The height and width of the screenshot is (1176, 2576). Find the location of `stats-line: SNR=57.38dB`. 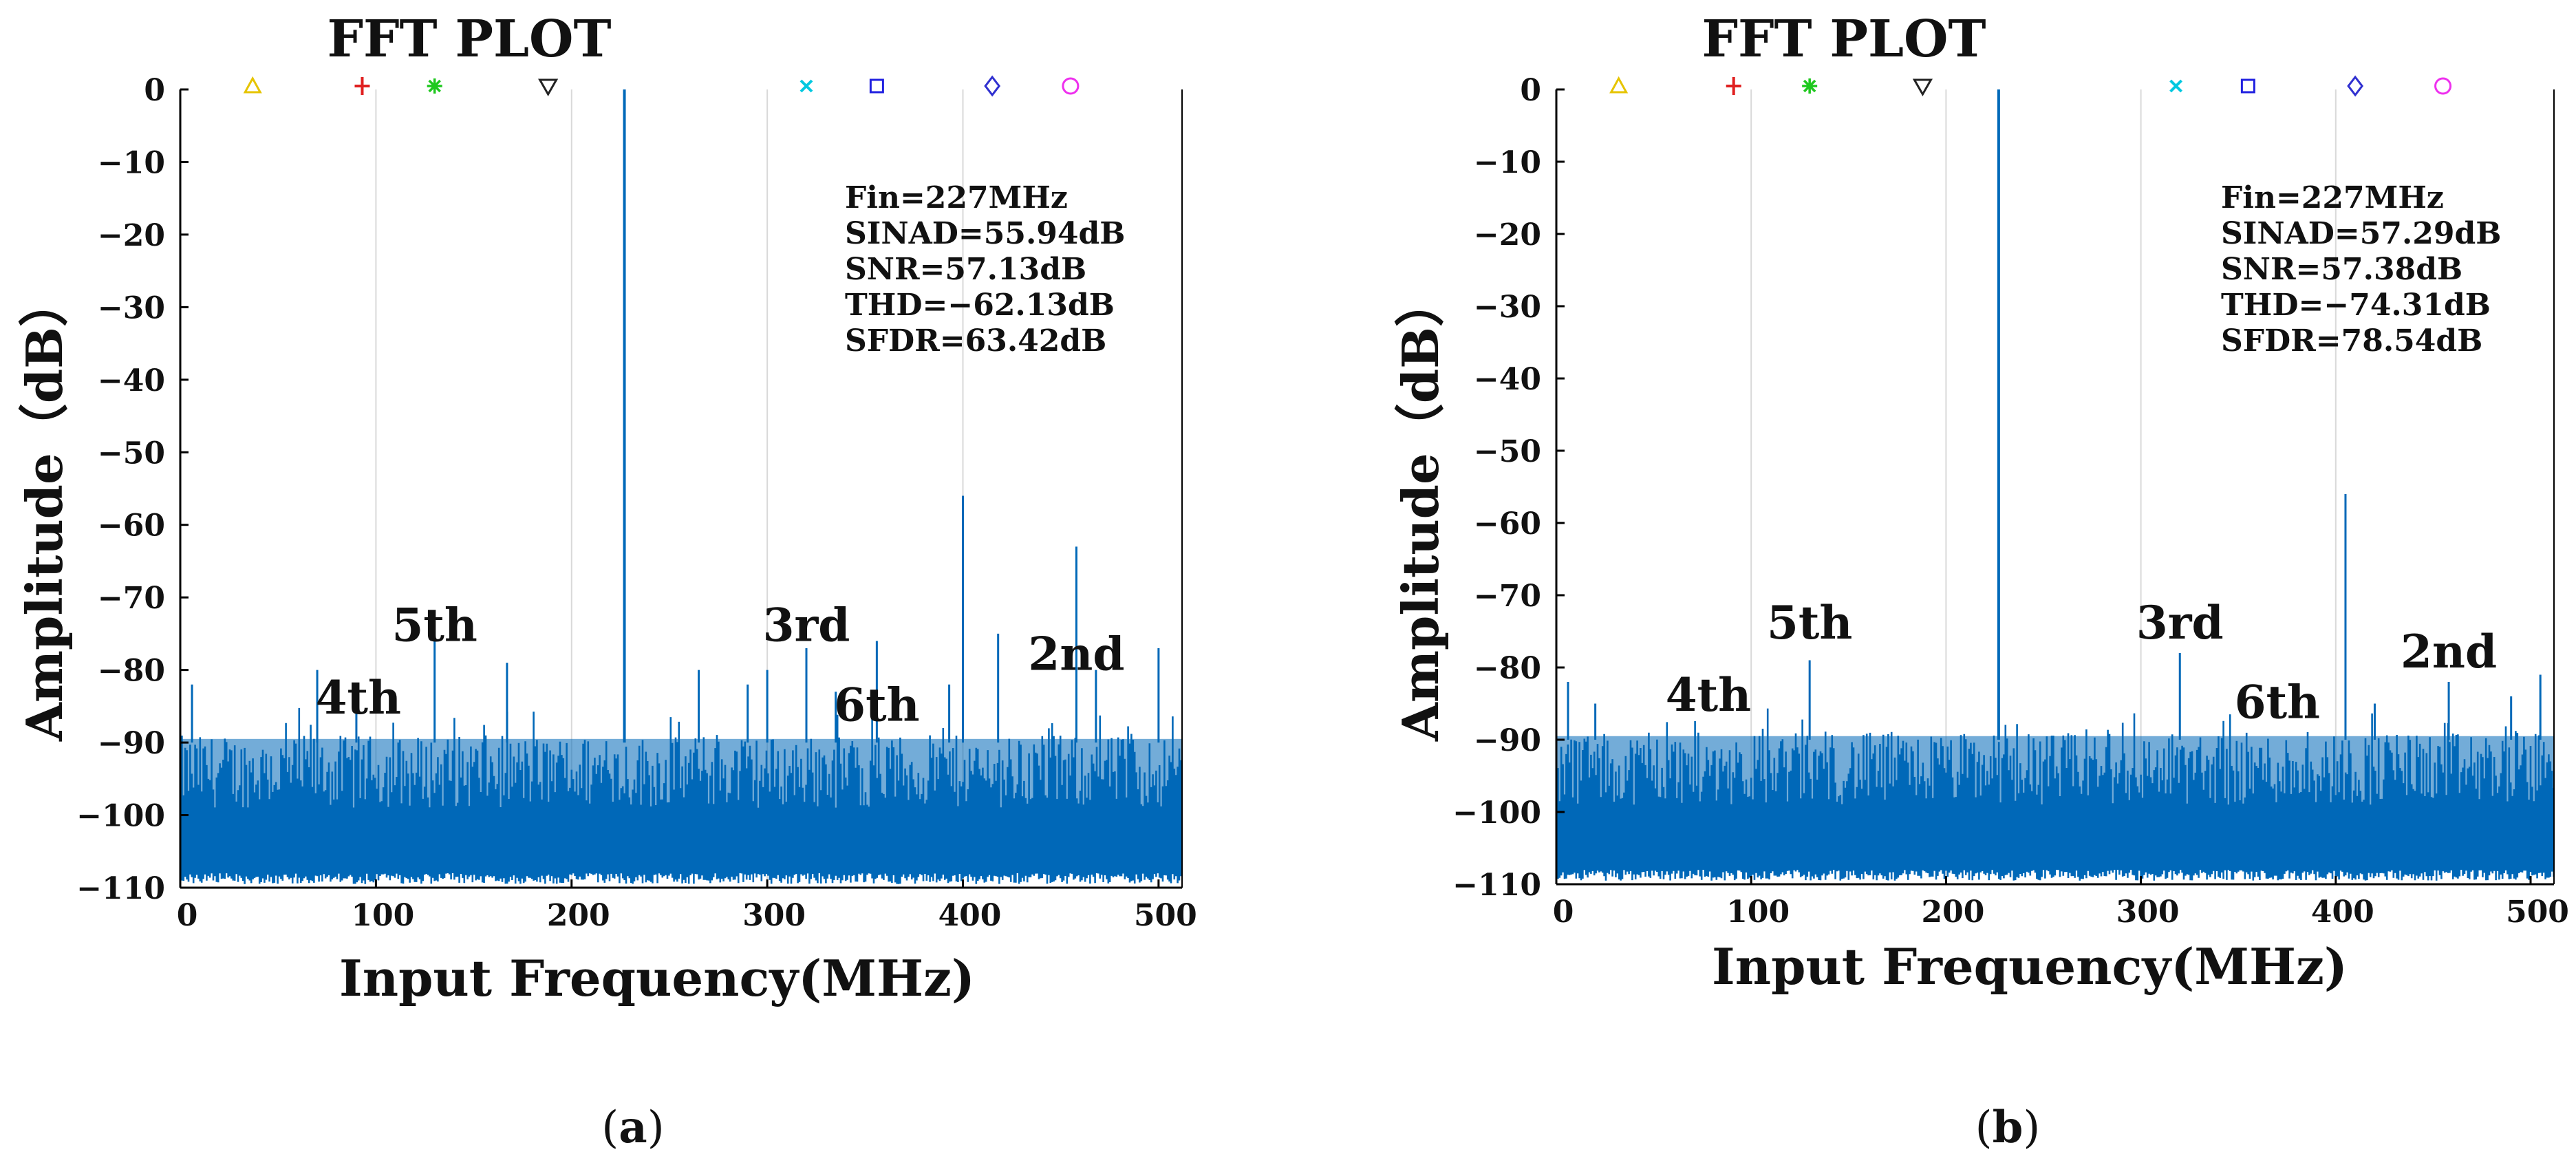

stats-line: SNR=57.38dB is located at coordinates (2341, 269).